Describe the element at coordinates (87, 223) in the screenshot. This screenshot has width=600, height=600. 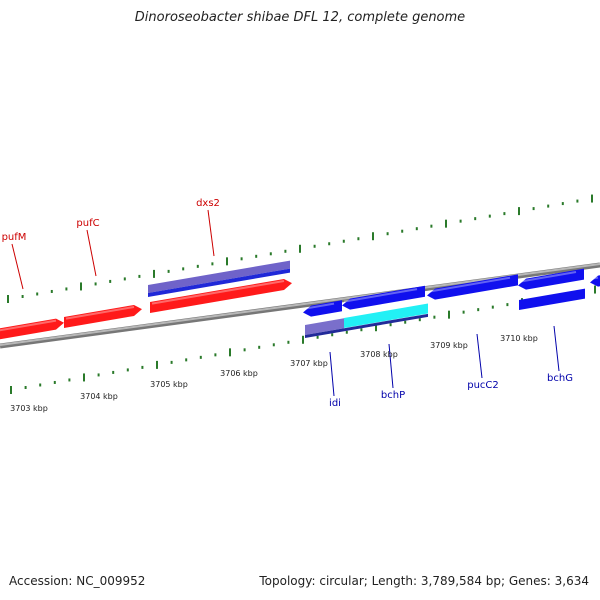
I see `gene-label-pufC: pufC` at that location.